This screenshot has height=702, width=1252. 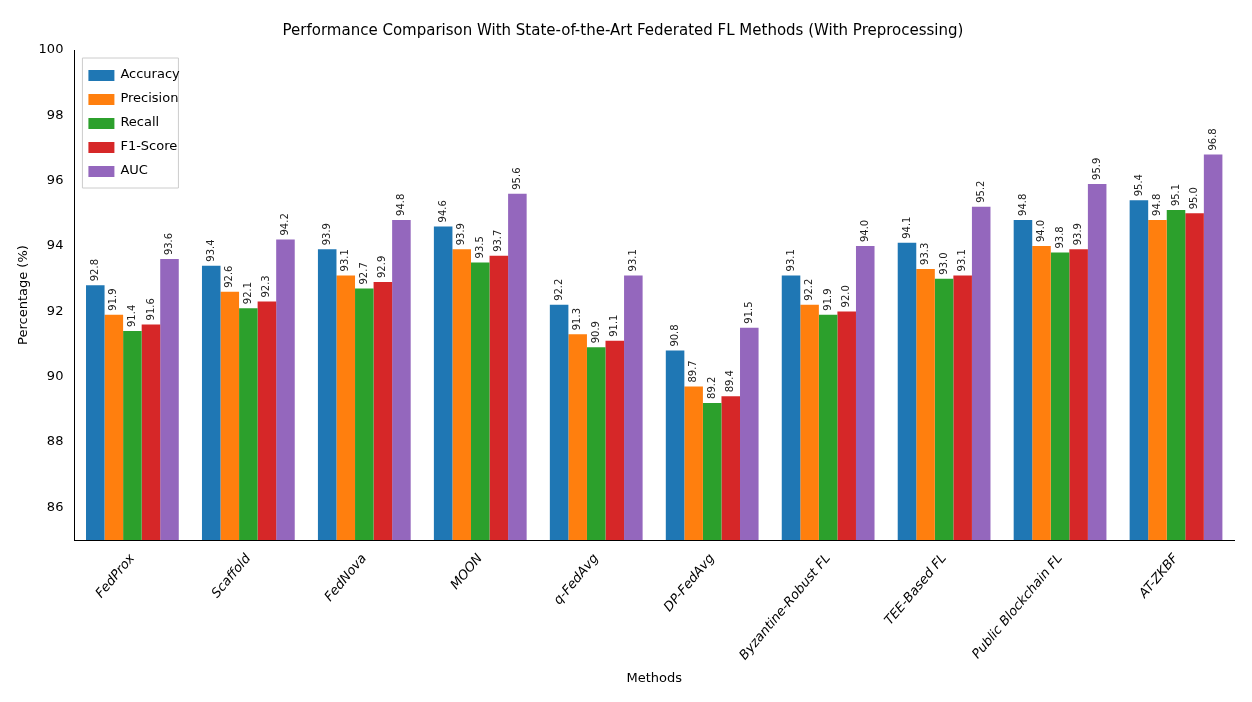 What do you see at coordinates (149, 98) in the screenshot?
I see `legend-label: Precision` at bounding box center [149, 98].